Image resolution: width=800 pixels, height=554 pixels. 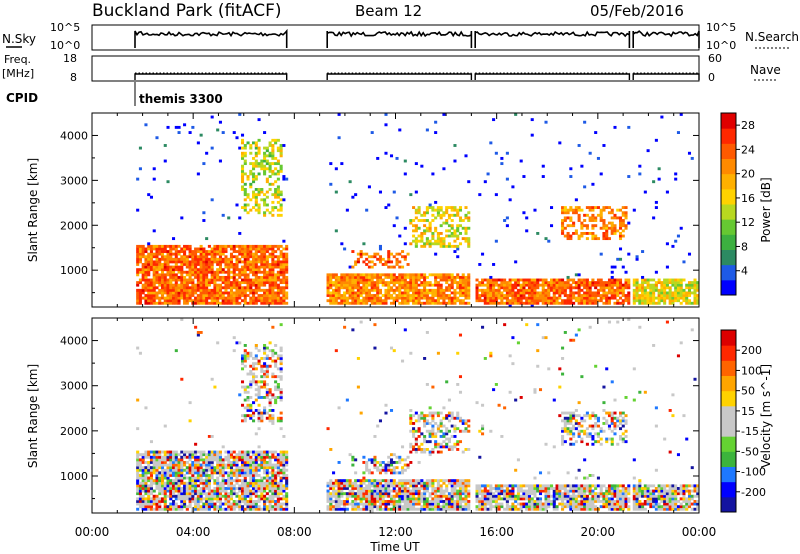 What do you see at coordinates (748, 174) in the screenshot?
I see `colorbar-tick-label: 20` at bounding box center [748, 174].